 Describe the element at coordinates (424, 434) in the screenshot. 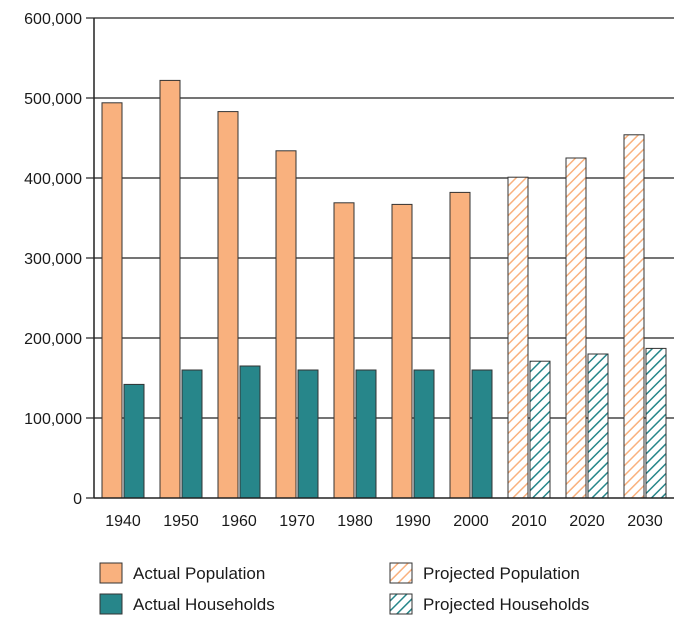

I see `bar-actual-households-1990` at that location.